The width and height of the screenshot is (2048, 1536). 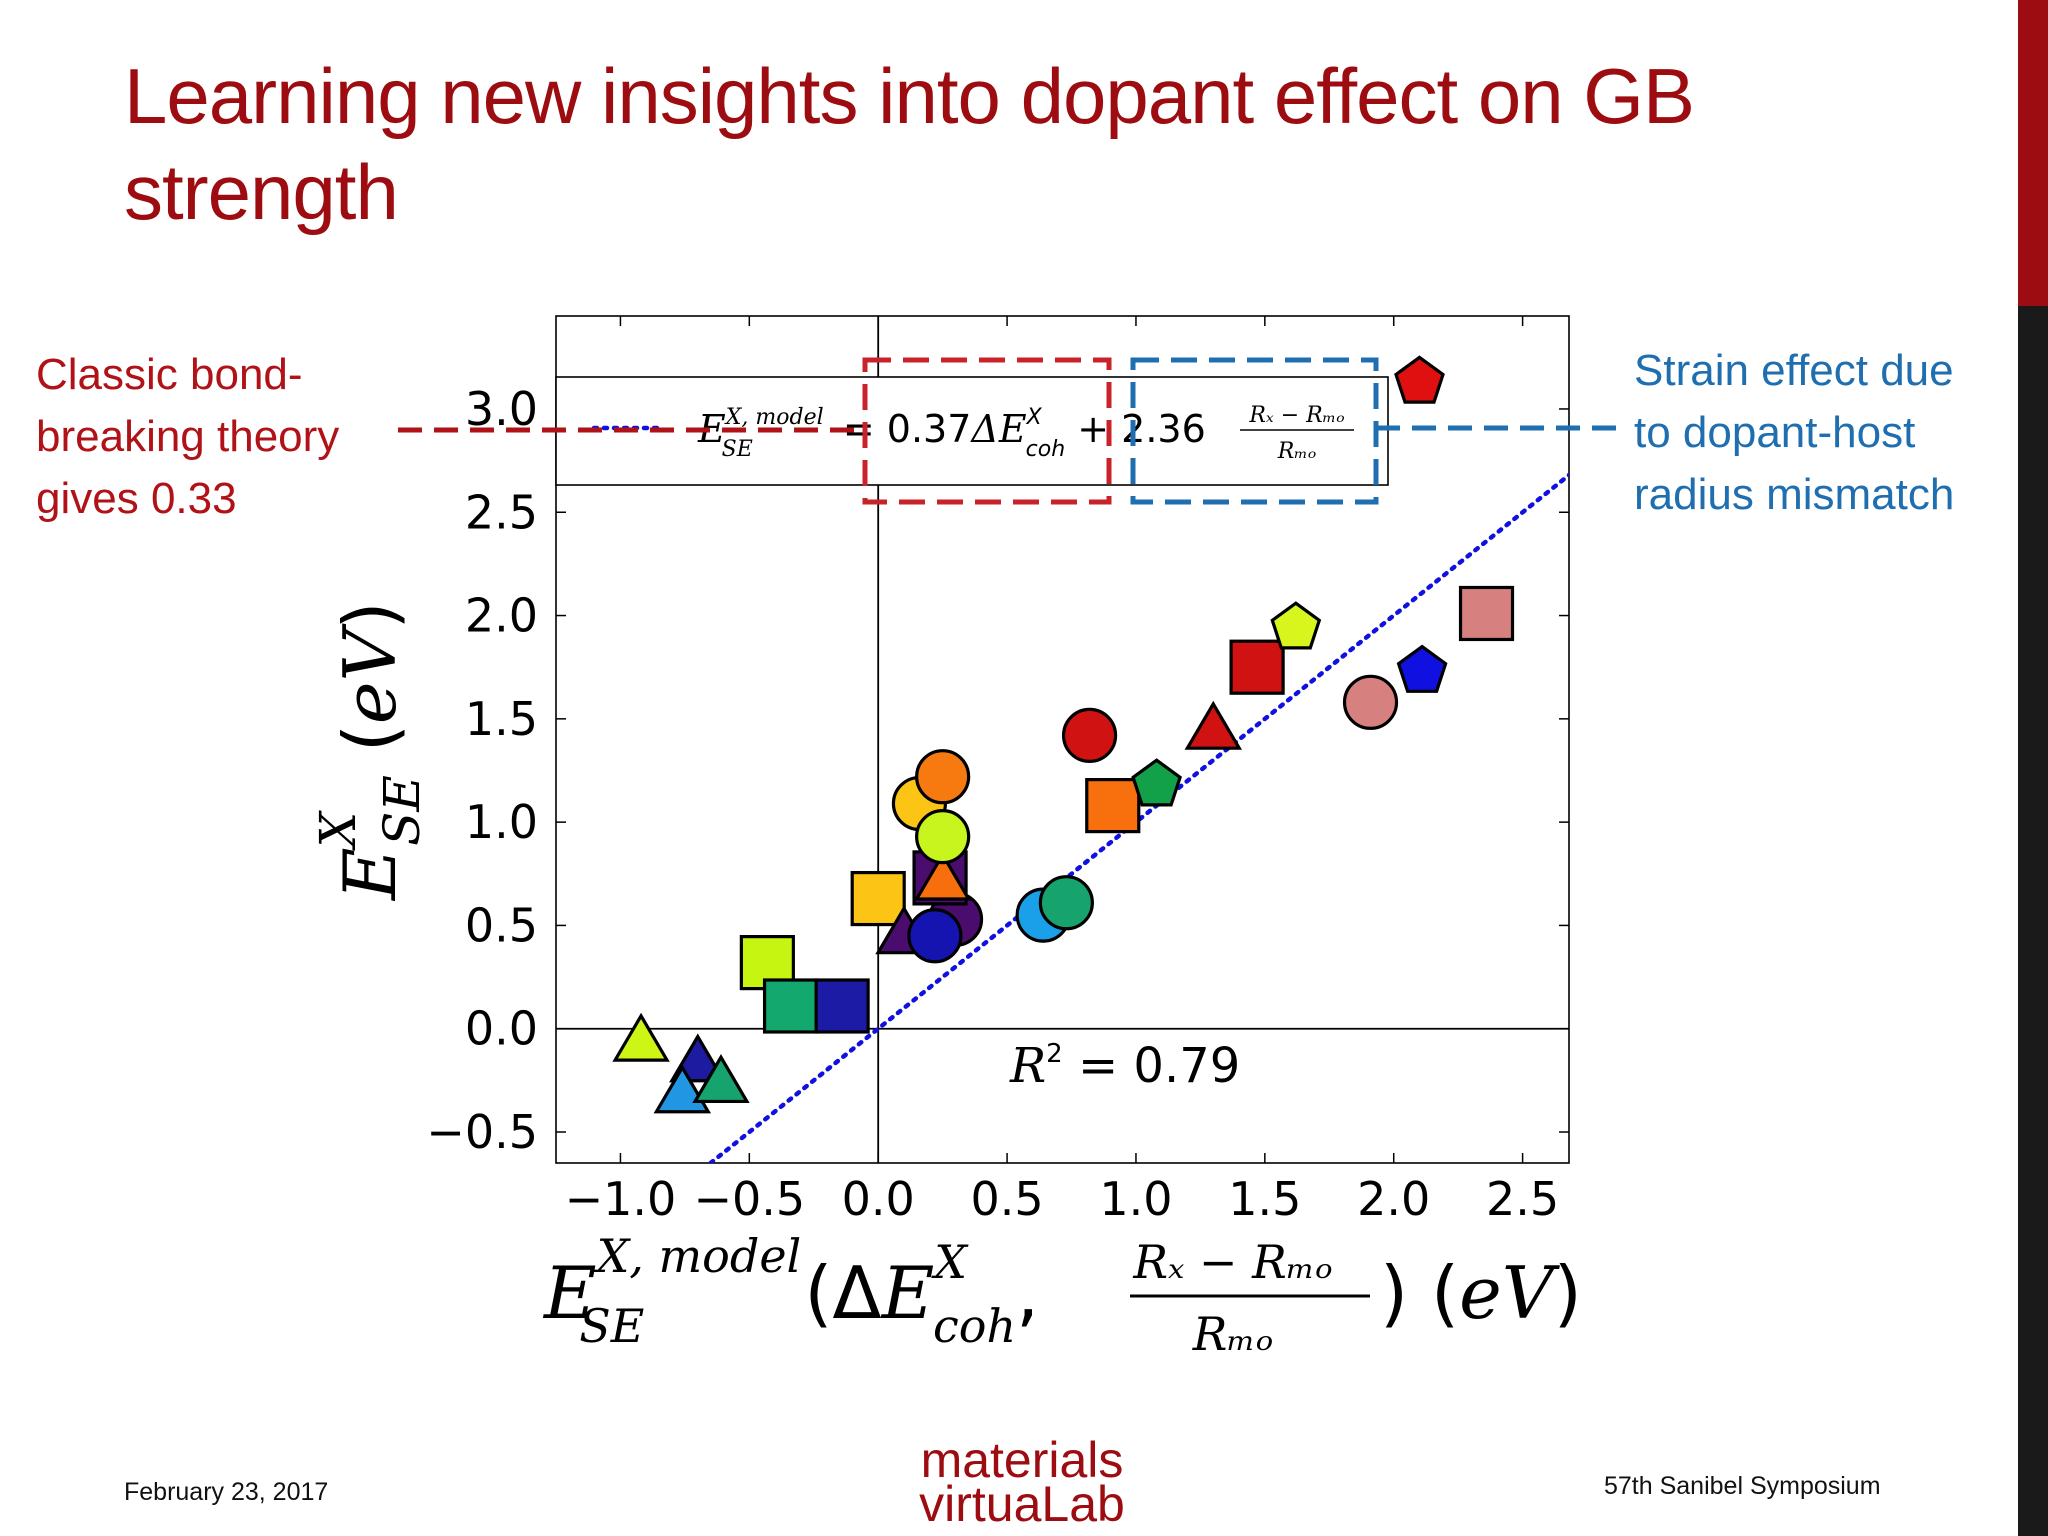 What do you see at coordinates (1054, 1054) in the screenshot?
I see `r2-exponent: 2` at bounding box center [1054, 1054].